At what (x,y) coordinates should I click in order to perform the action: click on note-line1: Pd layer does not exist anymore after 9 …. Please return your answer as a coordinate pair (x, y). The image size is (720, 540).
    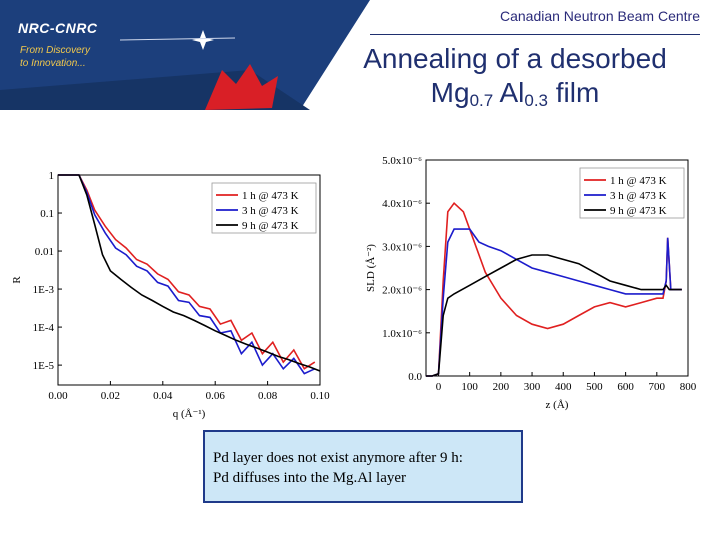
    Looking at the image, I should click on (338, 458).